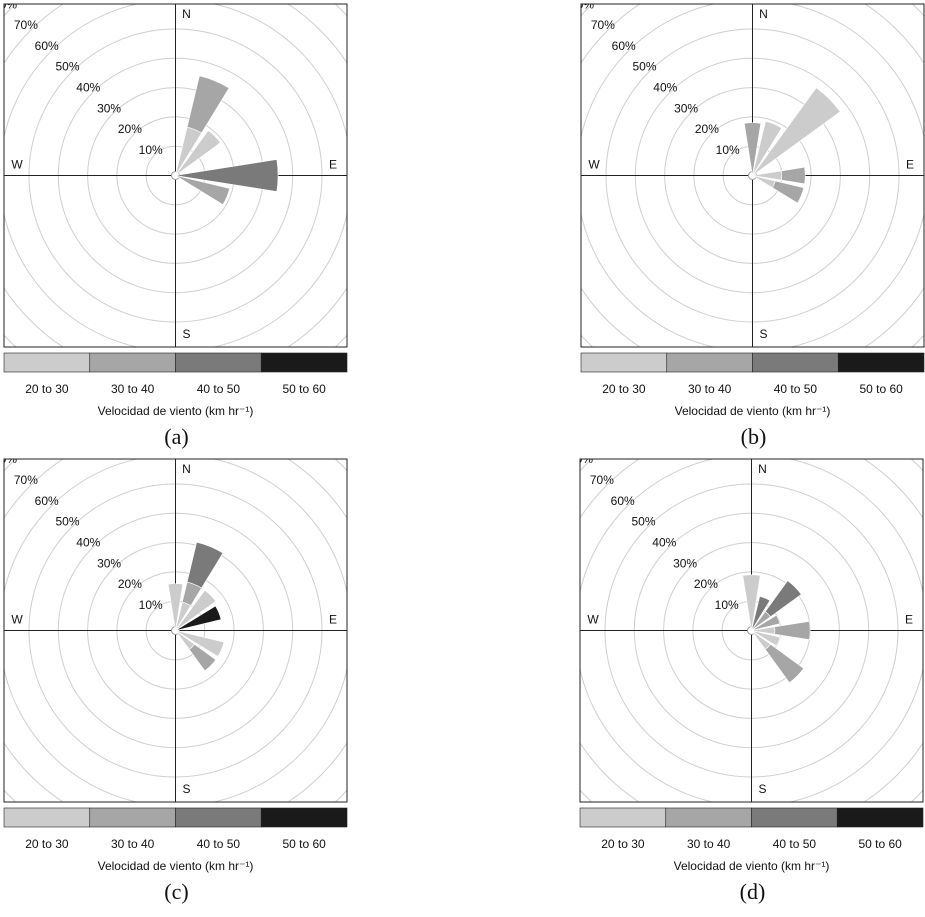 This screenshot has height=917, width=925. I want to click on panel-caption: (b), so click(754, 436).